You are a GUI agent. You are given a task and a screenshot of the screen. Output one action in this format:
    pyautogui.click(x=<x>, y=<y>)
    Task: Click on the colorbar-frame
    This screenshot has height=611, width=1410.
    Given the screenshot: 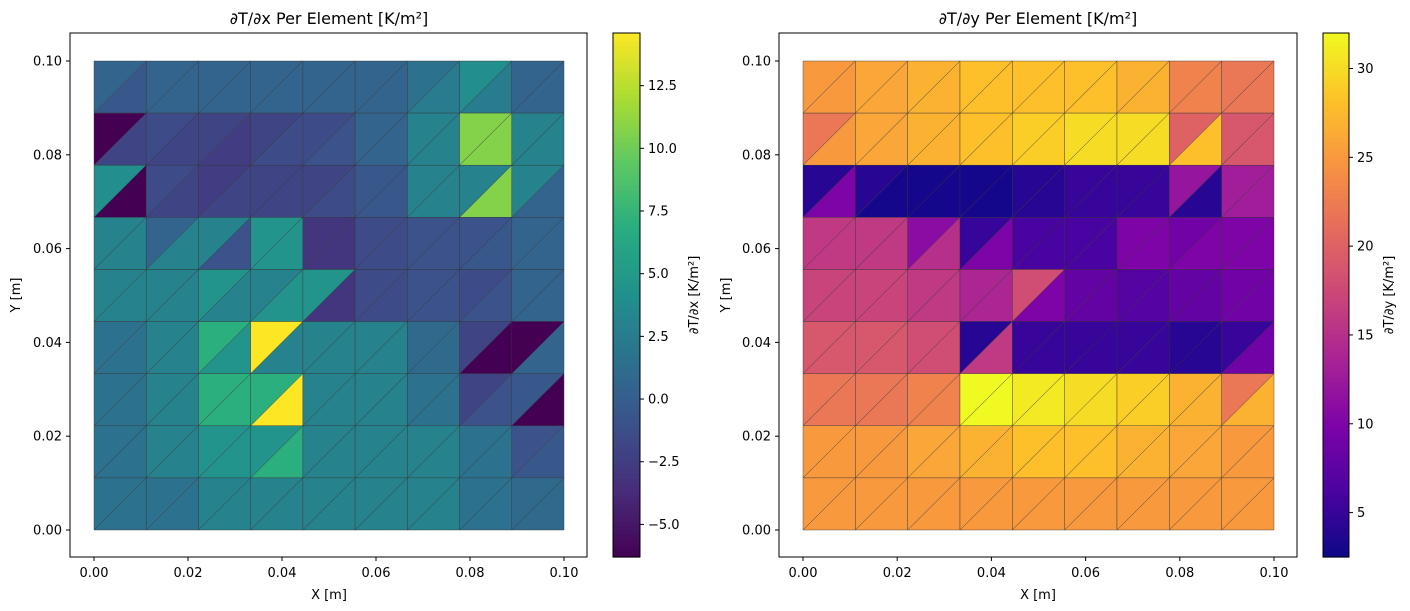 What is the action you would take?
    pyautogui.click(x=1336, y=295)
    